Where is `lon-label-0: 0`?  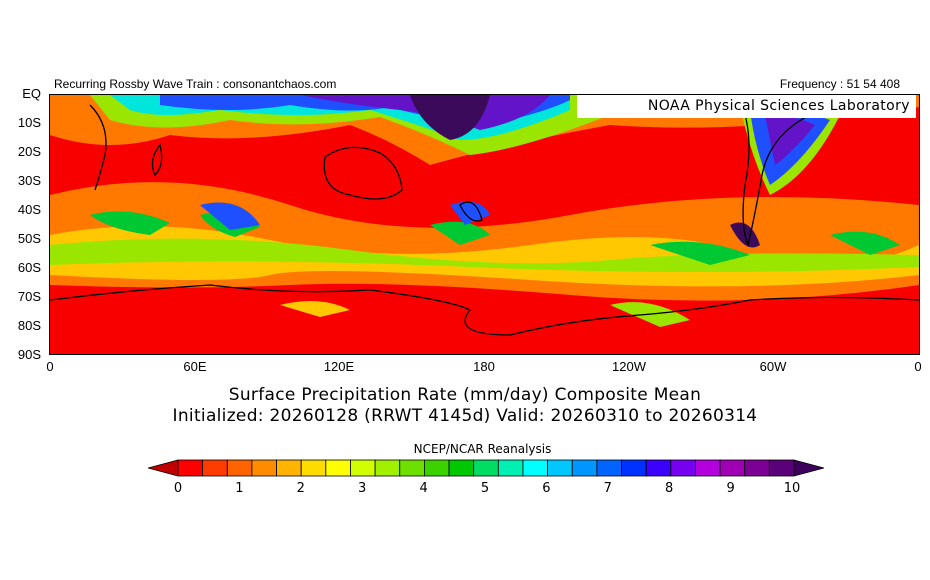
lon-label-0: 0 is located at coordinates (50, 366).